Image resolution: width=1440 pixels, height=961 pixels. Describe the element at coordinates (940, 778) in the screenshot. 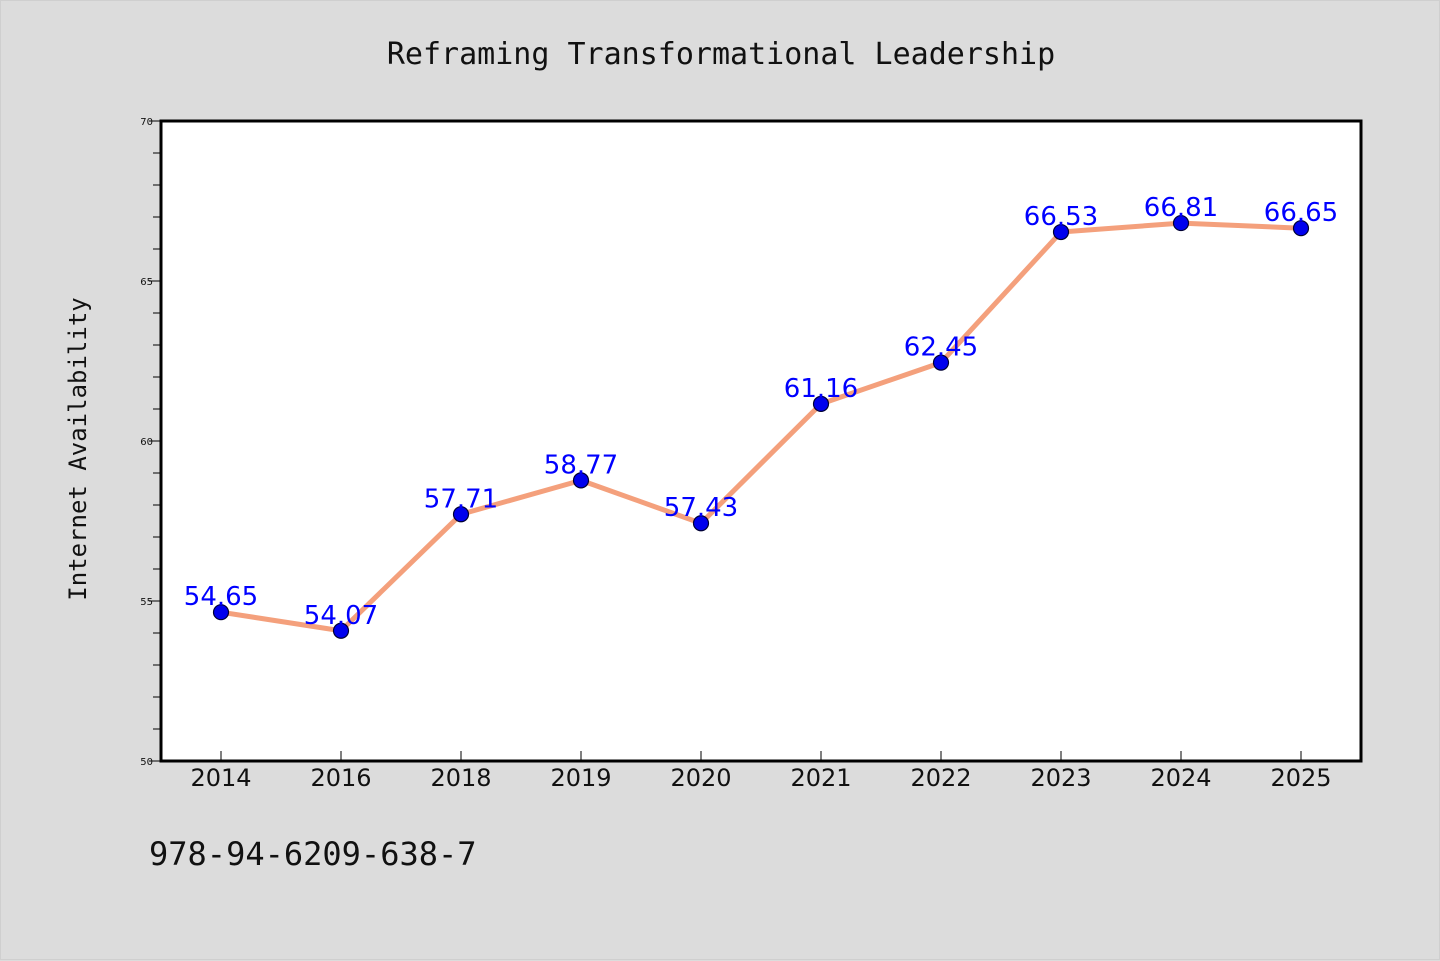

I see `x-tick-label: 2022` at that location.